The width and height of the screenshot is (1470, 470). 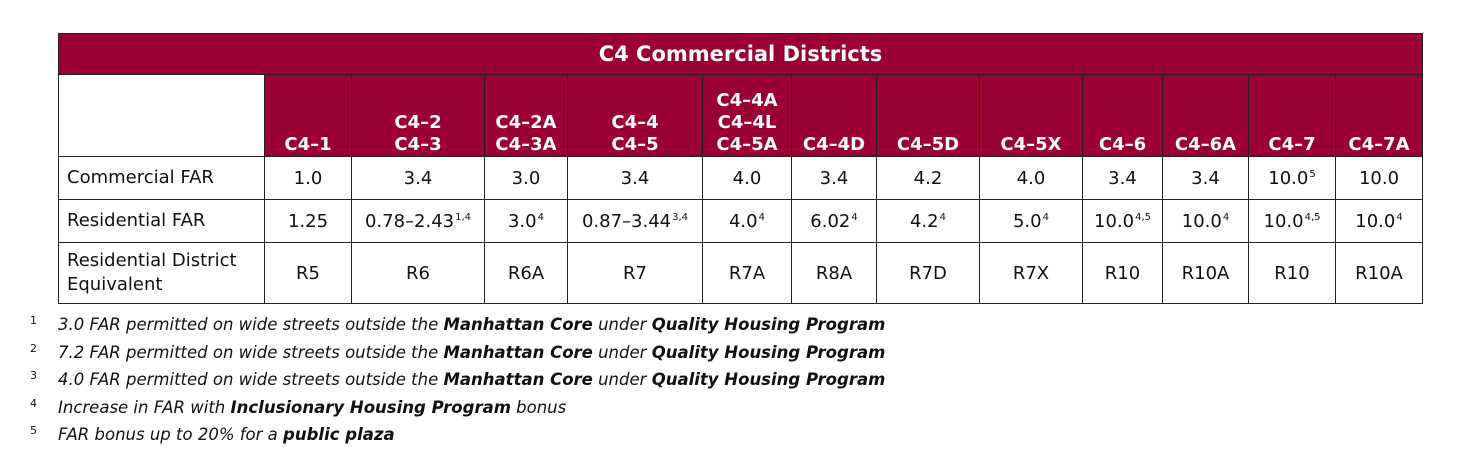 What do you see at coordinates (834, 273) in the screenshot?
I see `table-cell: R8A` at bounding box center [834, 273].